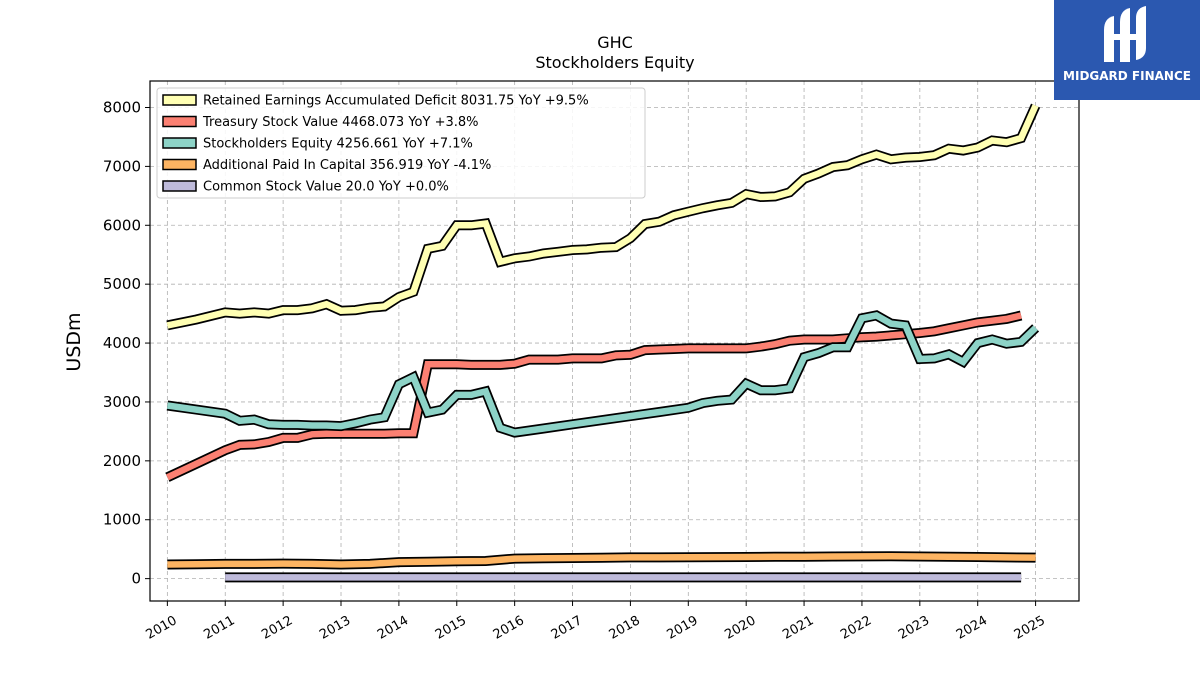 Image resolution: width=1200 pixels, height=675 pixels. Describe the element at coordinates (1125, 34) in the screenshot. I see `midgard-logo-icon` at that location.